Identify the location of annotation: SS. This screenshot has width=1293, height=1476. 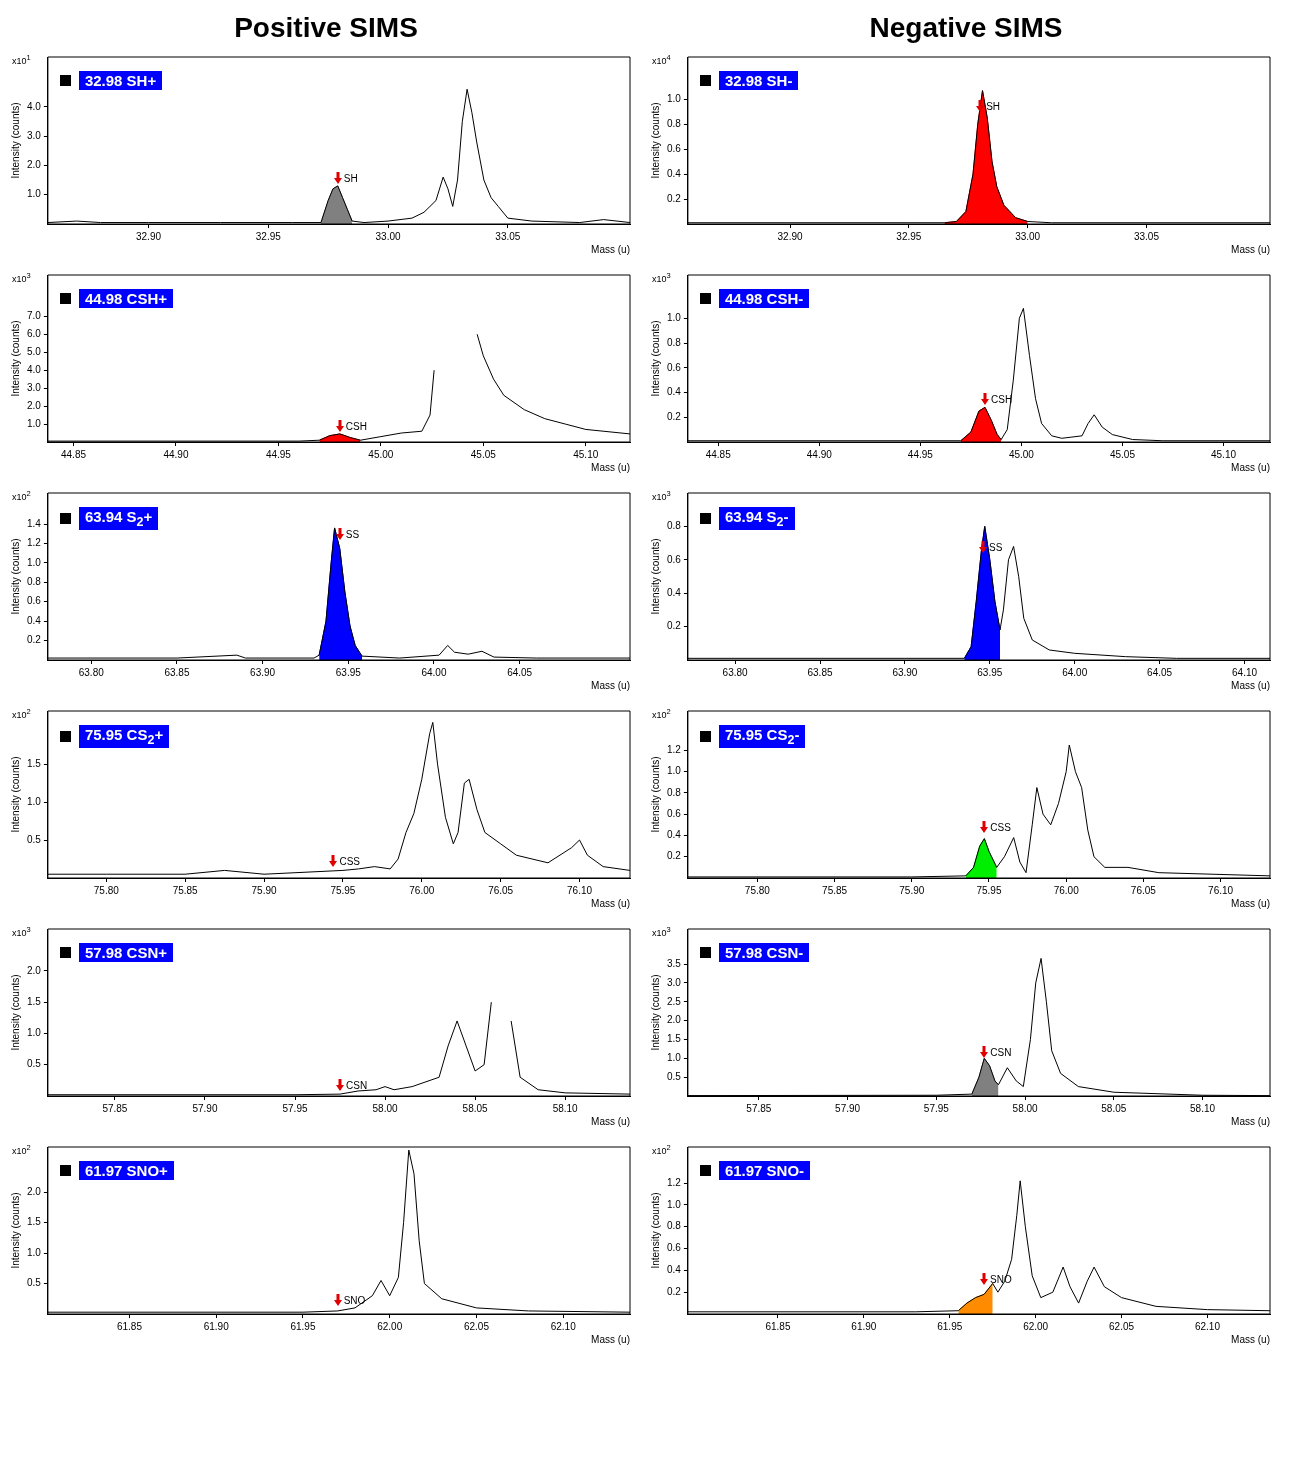
(352, 534).